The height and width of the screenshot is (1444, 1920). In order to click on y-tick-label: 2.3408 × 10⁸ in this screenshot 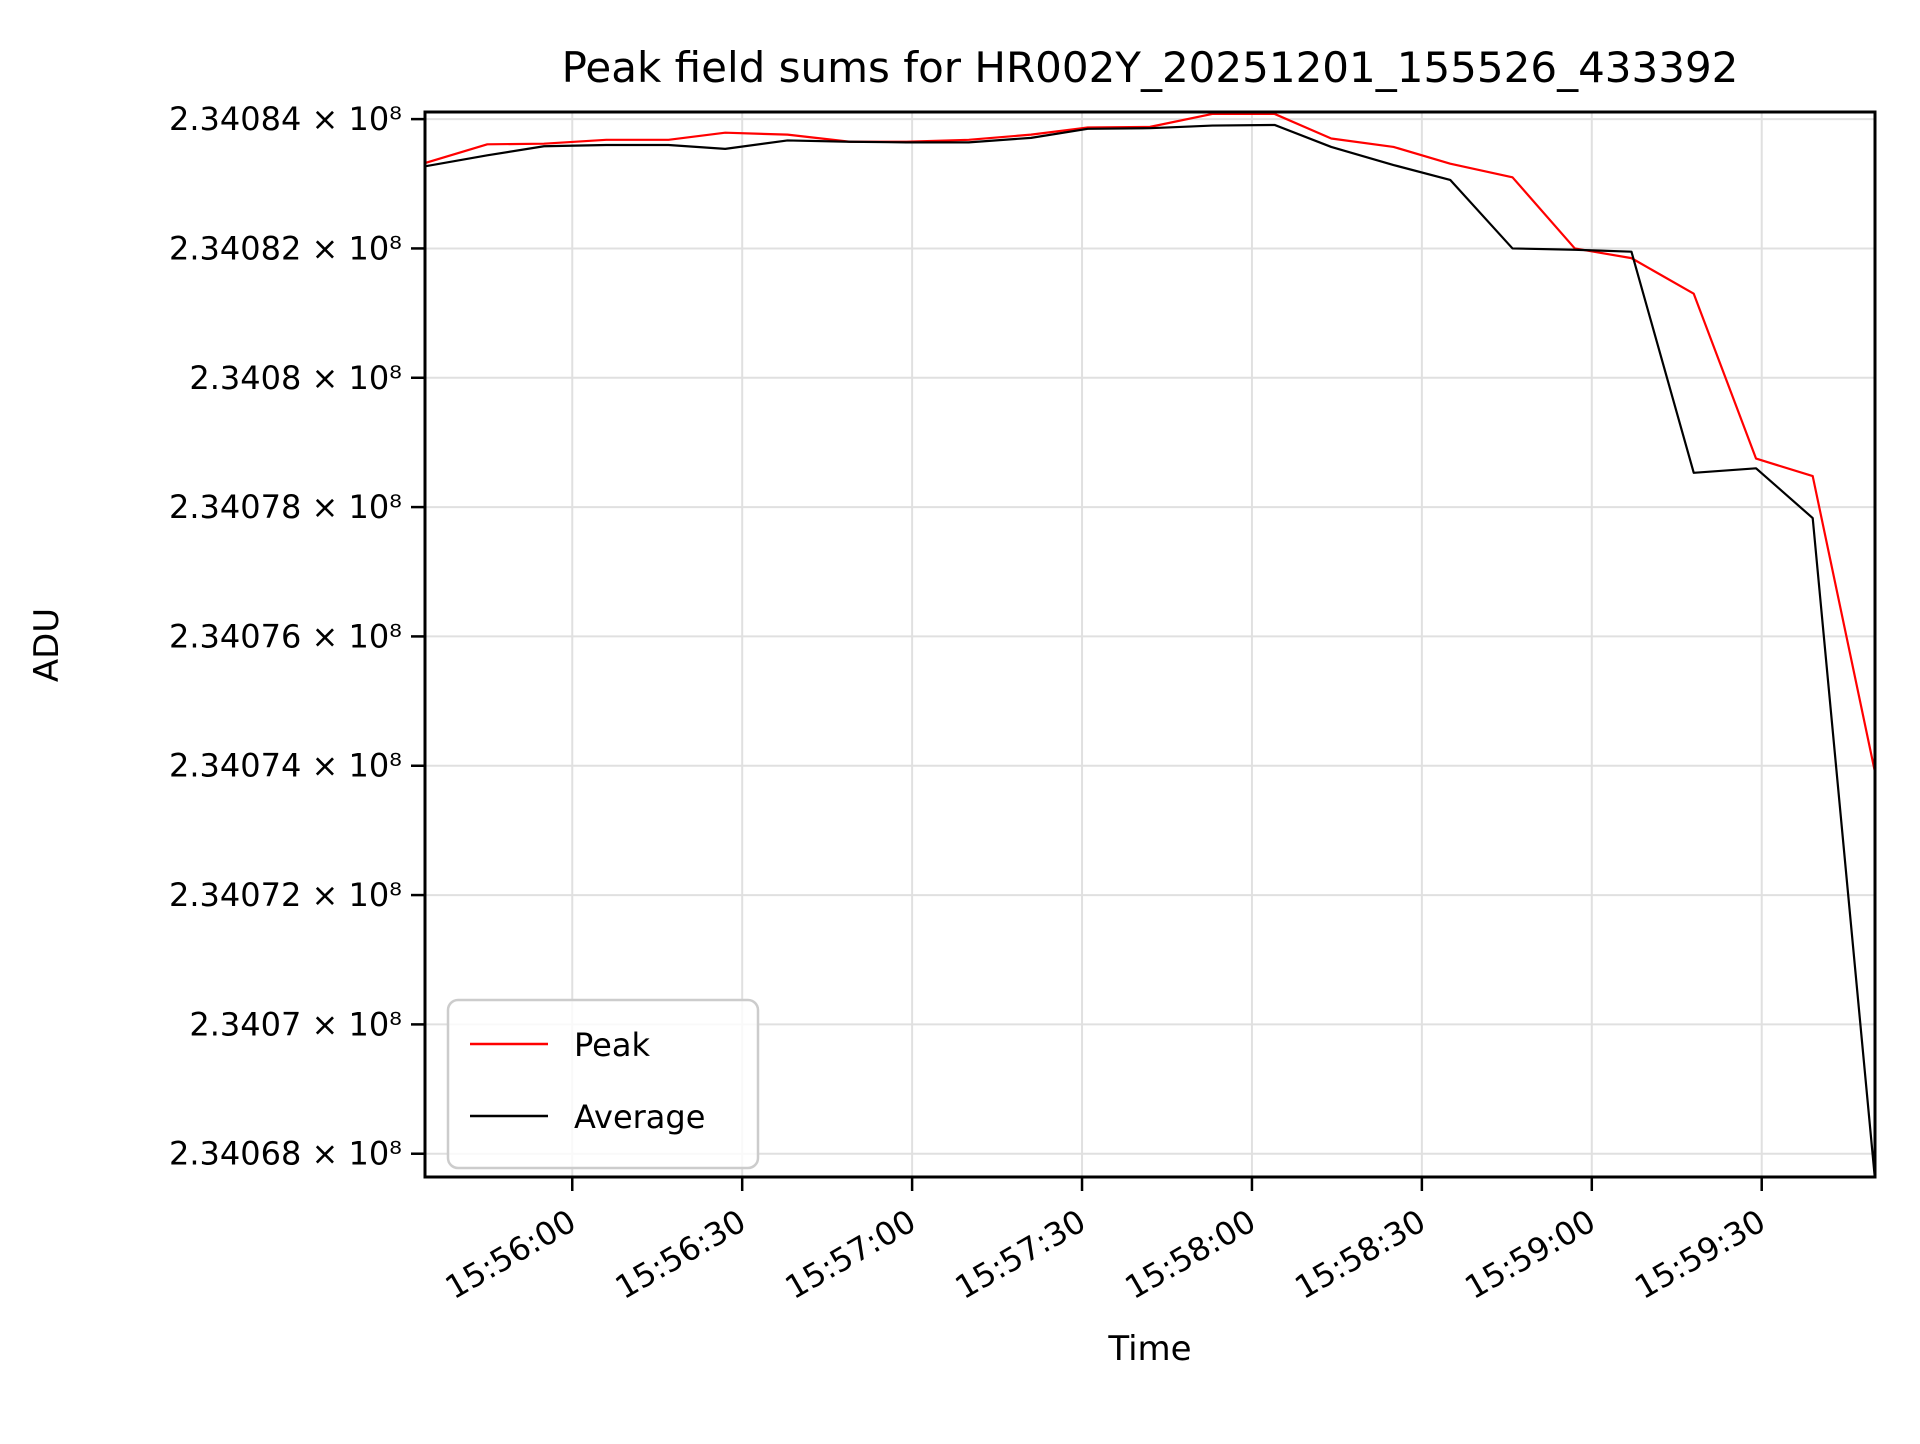, I will do `click(295, 378)`.